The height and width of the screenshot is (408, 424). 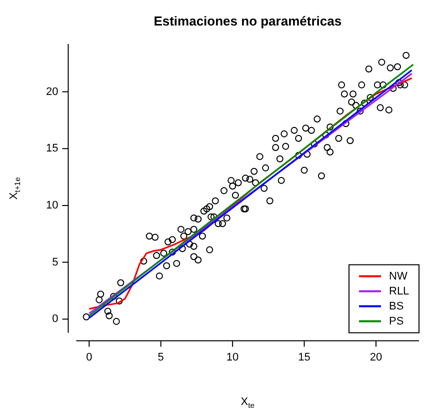 I want to click on x-tick-label: 10, so click(x=232, y=357).